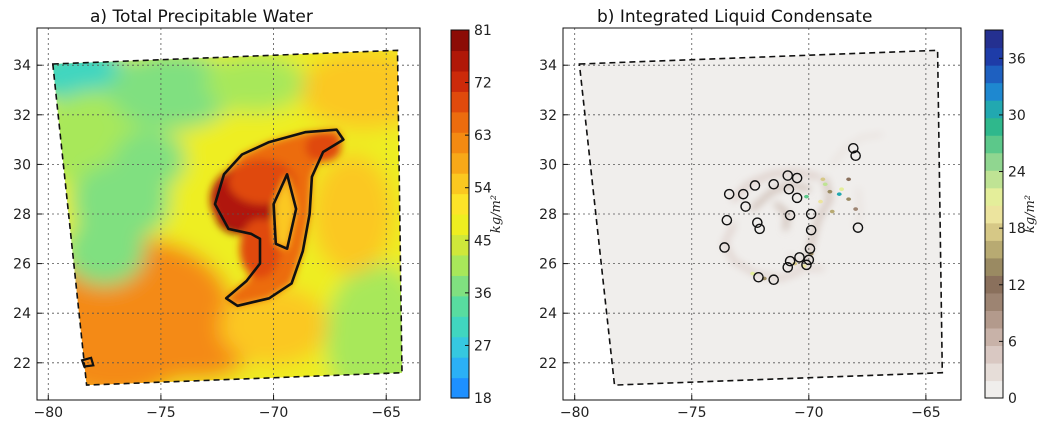 This screenshot has height=421, width=1051. What do you see at coordinates (1012, 342) in the screenshot?
I see `panel-b-colorbar-tick-label: 6` at bounding box center [1012, 342].